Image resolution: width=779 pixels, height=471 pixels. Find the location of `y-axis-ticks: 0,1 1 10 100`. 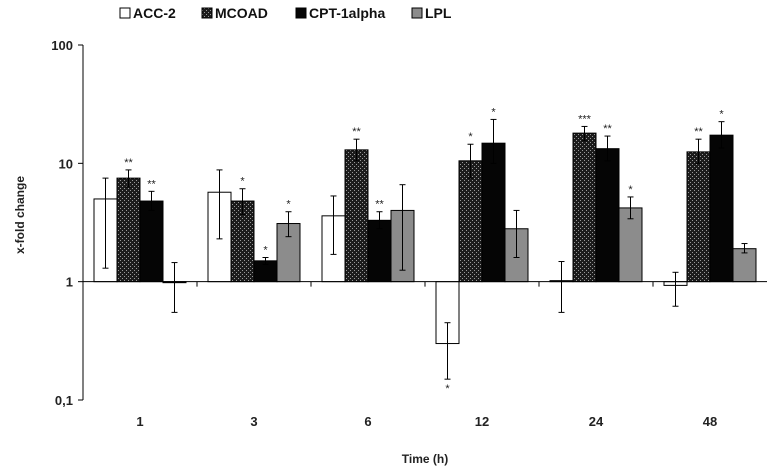

y-axis-ticks: 0,1 1 10 100 is located at coordinates (67, 223).